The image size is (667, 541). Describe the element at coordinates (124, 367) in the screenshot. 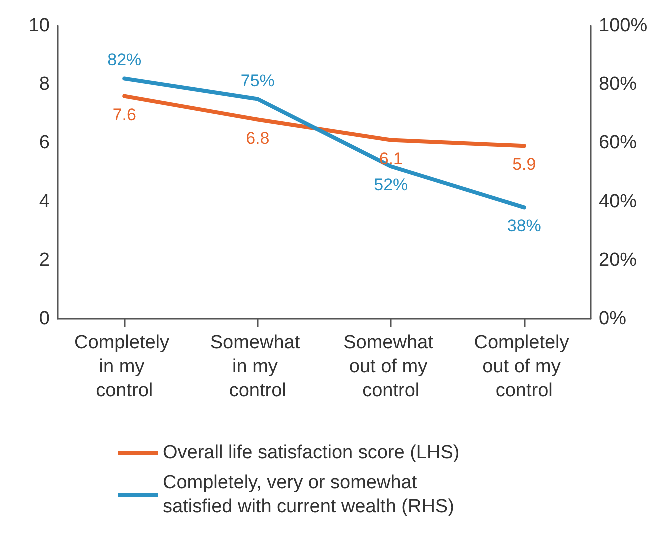

I see `x-tick-label: Completely in my control` at that location.